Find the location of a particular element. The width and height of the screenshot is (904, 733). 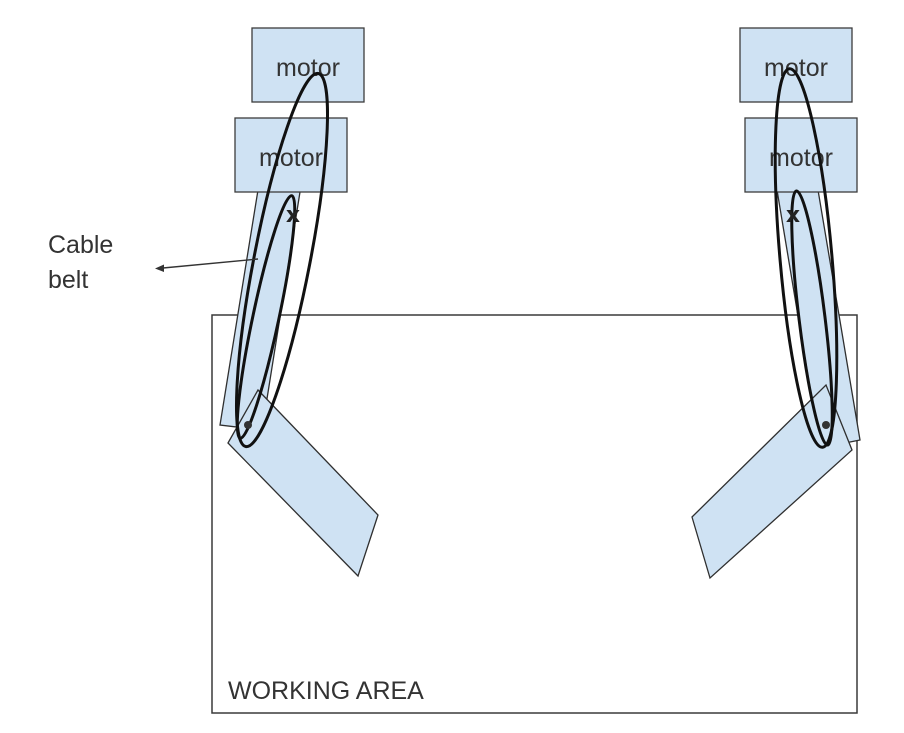

left-second-motor-label: motor is located at coordinates (291, 158).